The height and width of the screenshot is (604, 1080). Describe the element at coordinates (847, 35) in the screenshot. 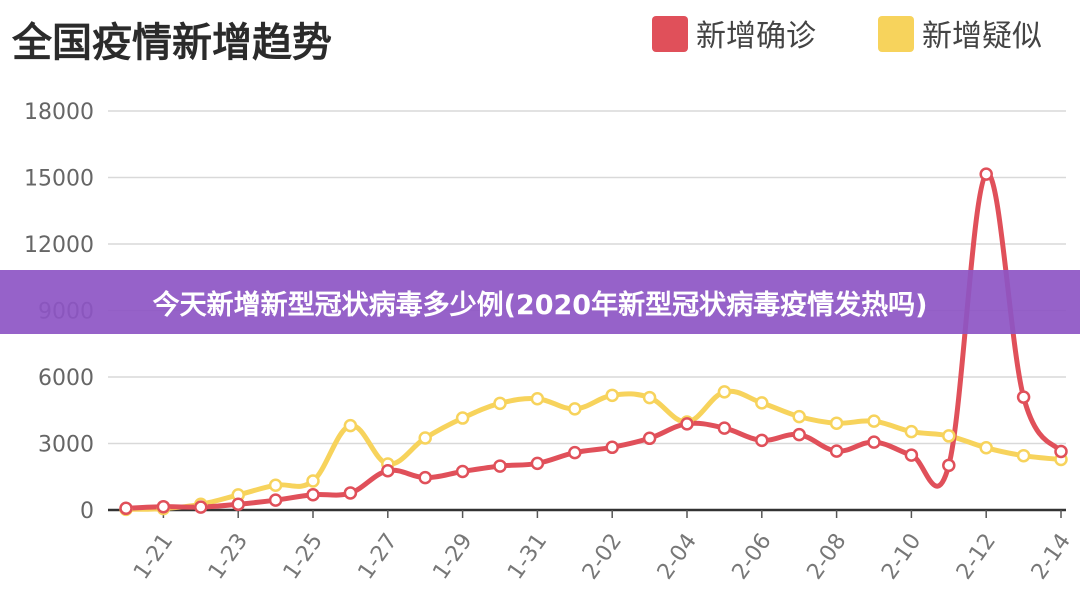

I see `legend: 新增确诊 新增疑似` at that location.